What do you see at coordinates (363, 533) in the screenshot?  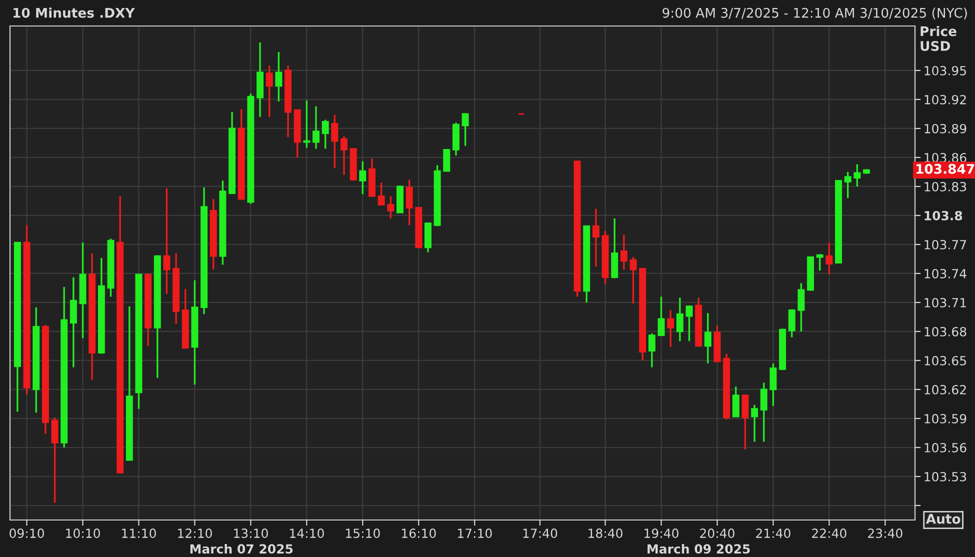 I see `x-tick-label: 15:10` at bounding box center [363, 533].